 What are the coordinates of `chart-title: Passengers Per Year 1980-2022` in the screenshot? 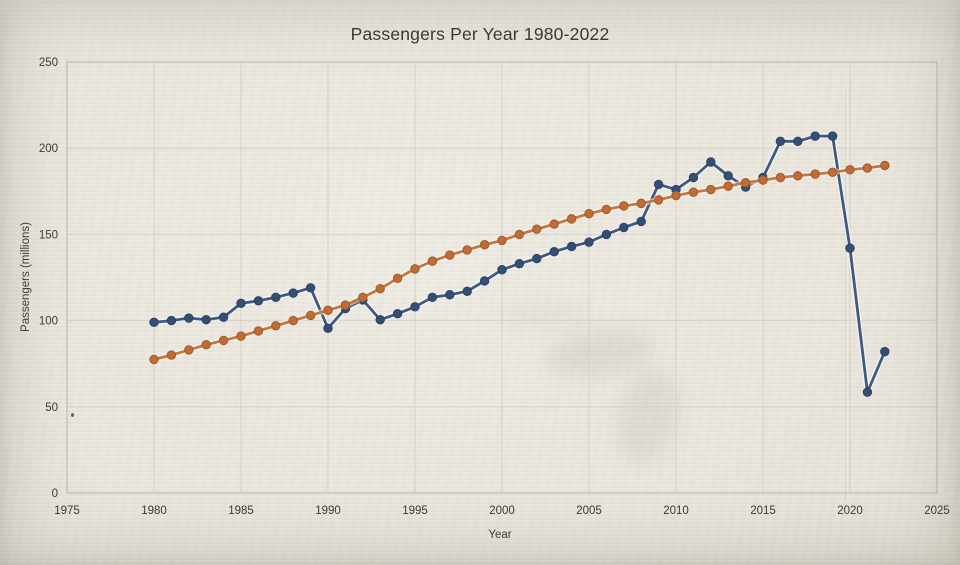 It's located at (480, 34).